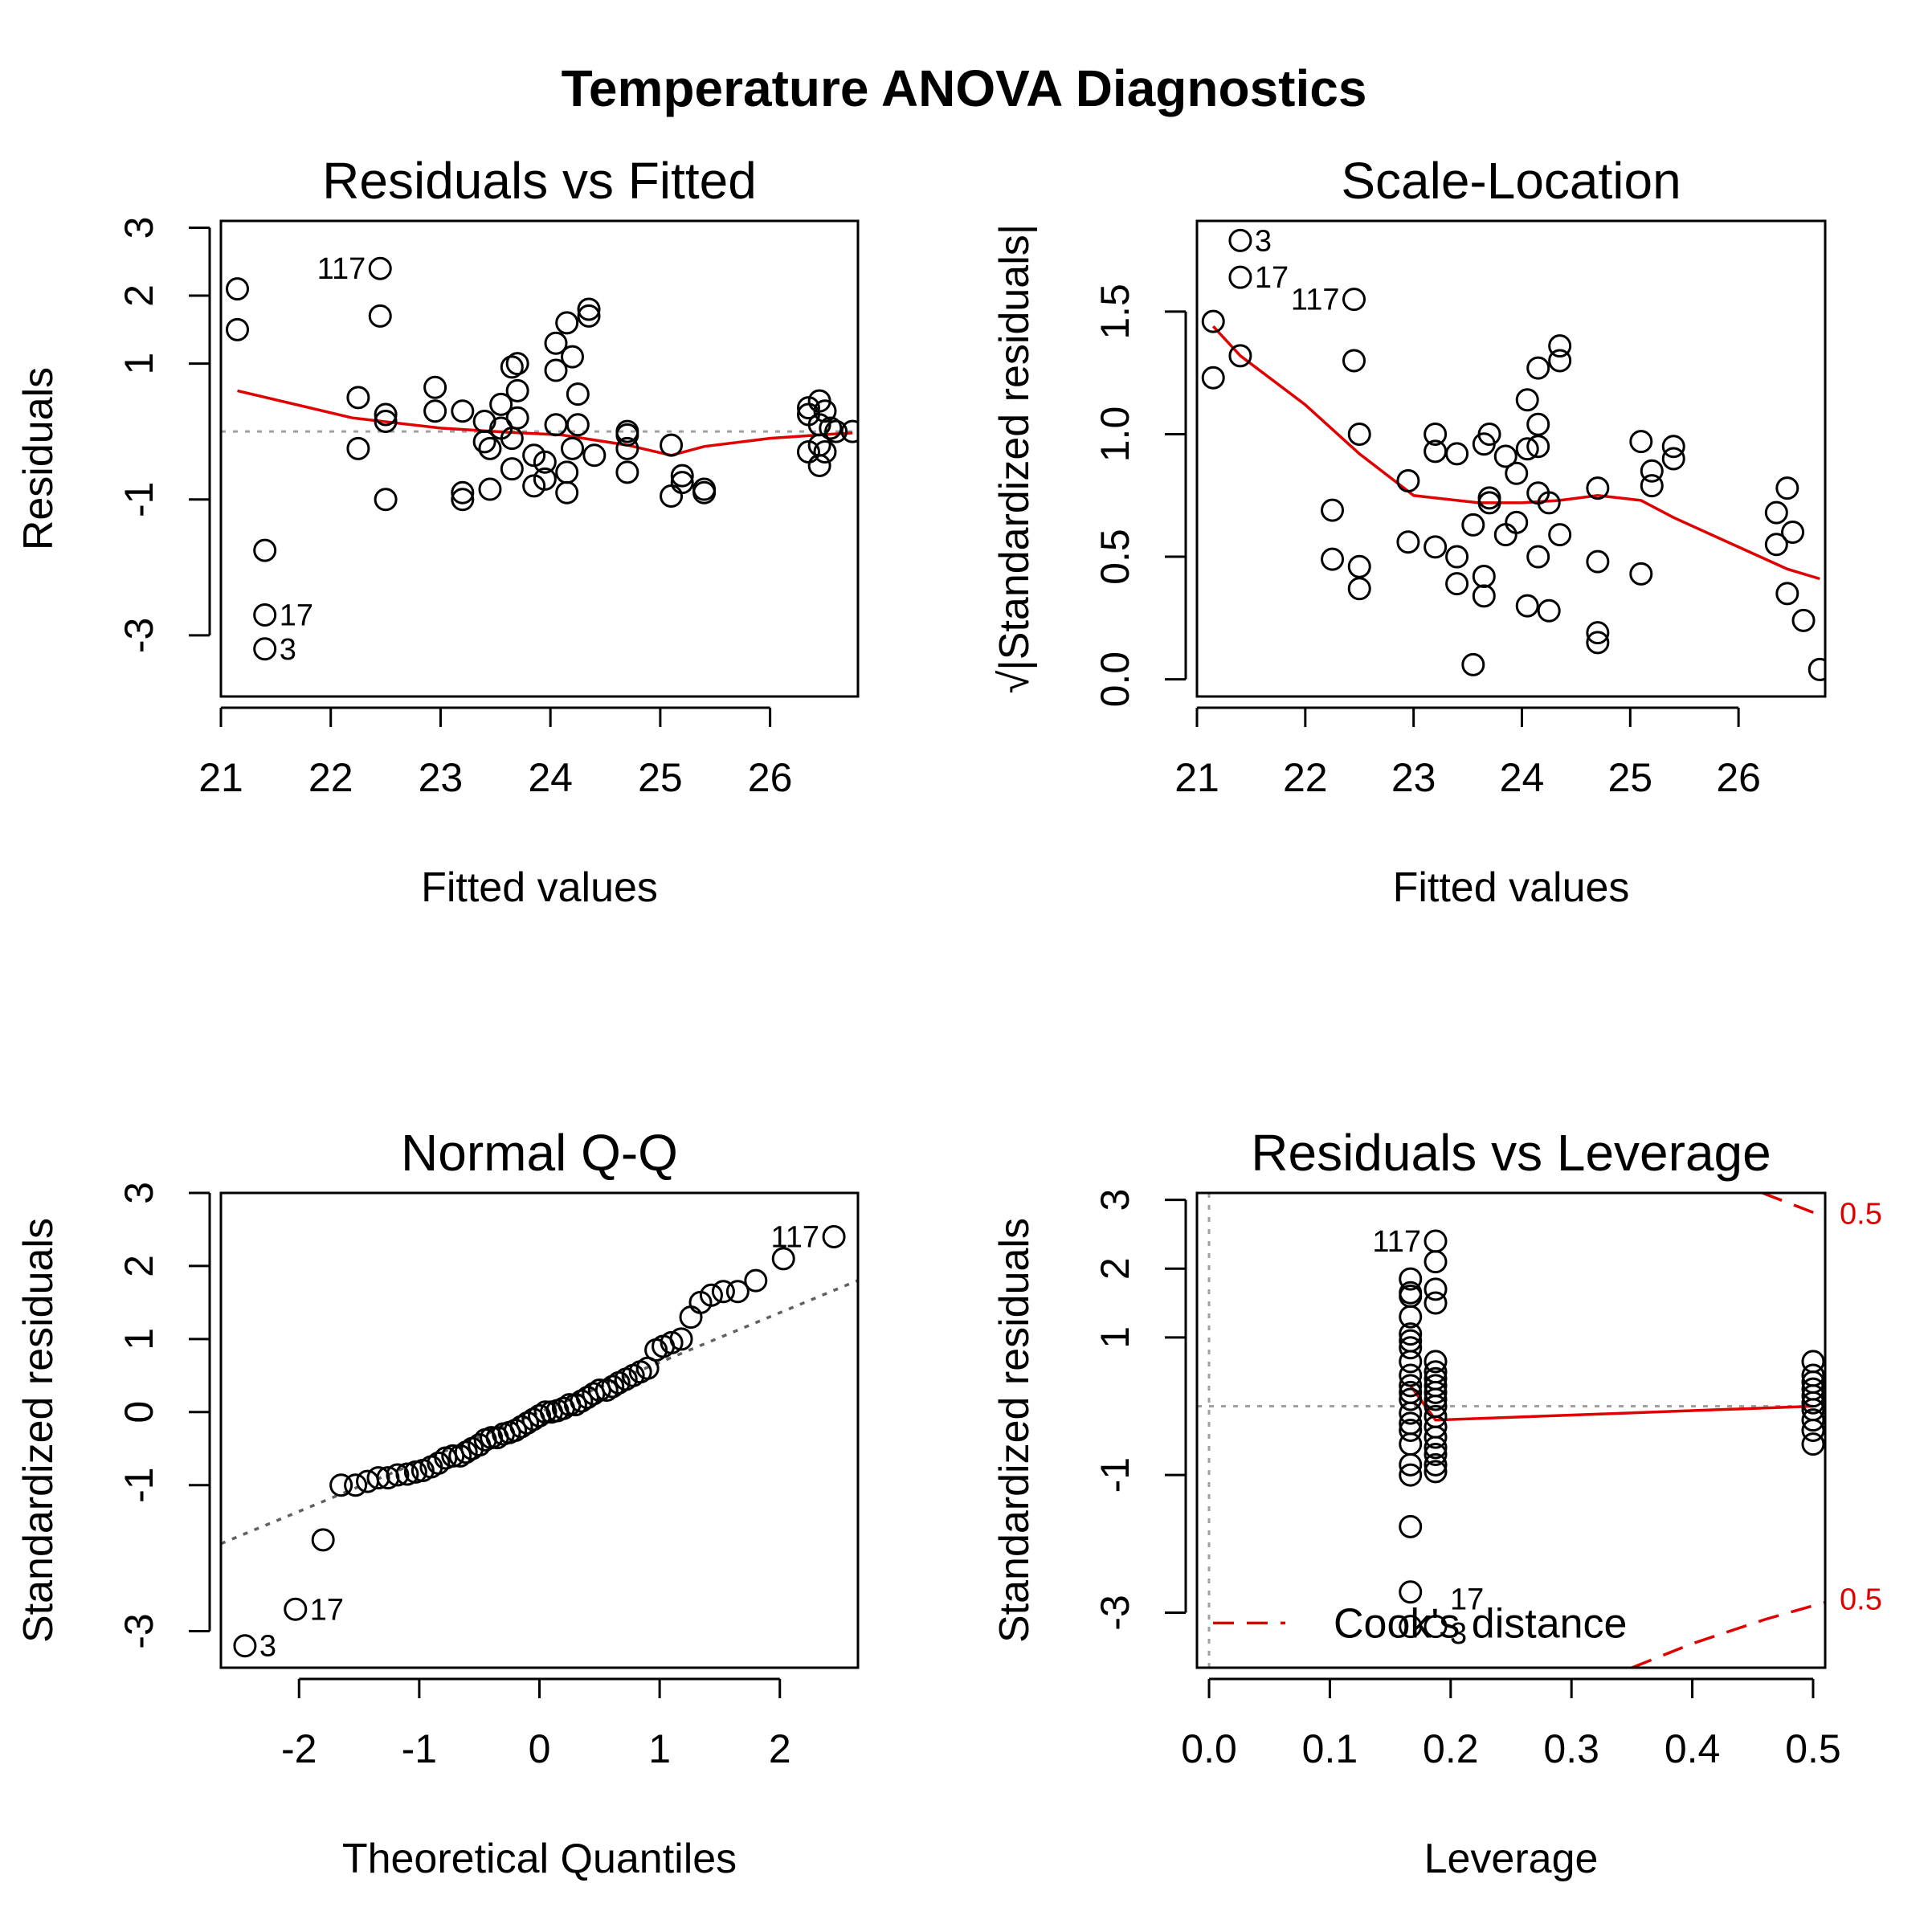 Image resolution: width=1928 pixels, height=1932 pixels. Describe the element at coordinates (1305, 778) in the screenshot. I see `scale-location-x-tick-label: 22` at that location.